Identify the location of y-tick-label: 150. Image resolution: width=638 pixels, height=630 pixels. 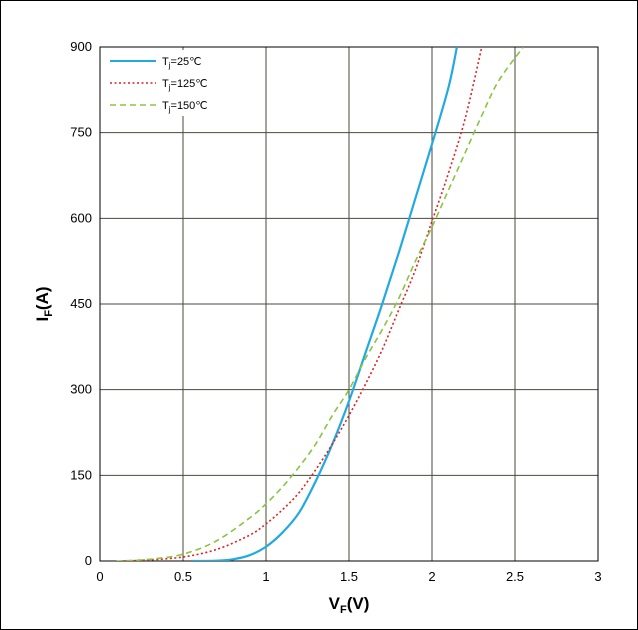
(81, 474).